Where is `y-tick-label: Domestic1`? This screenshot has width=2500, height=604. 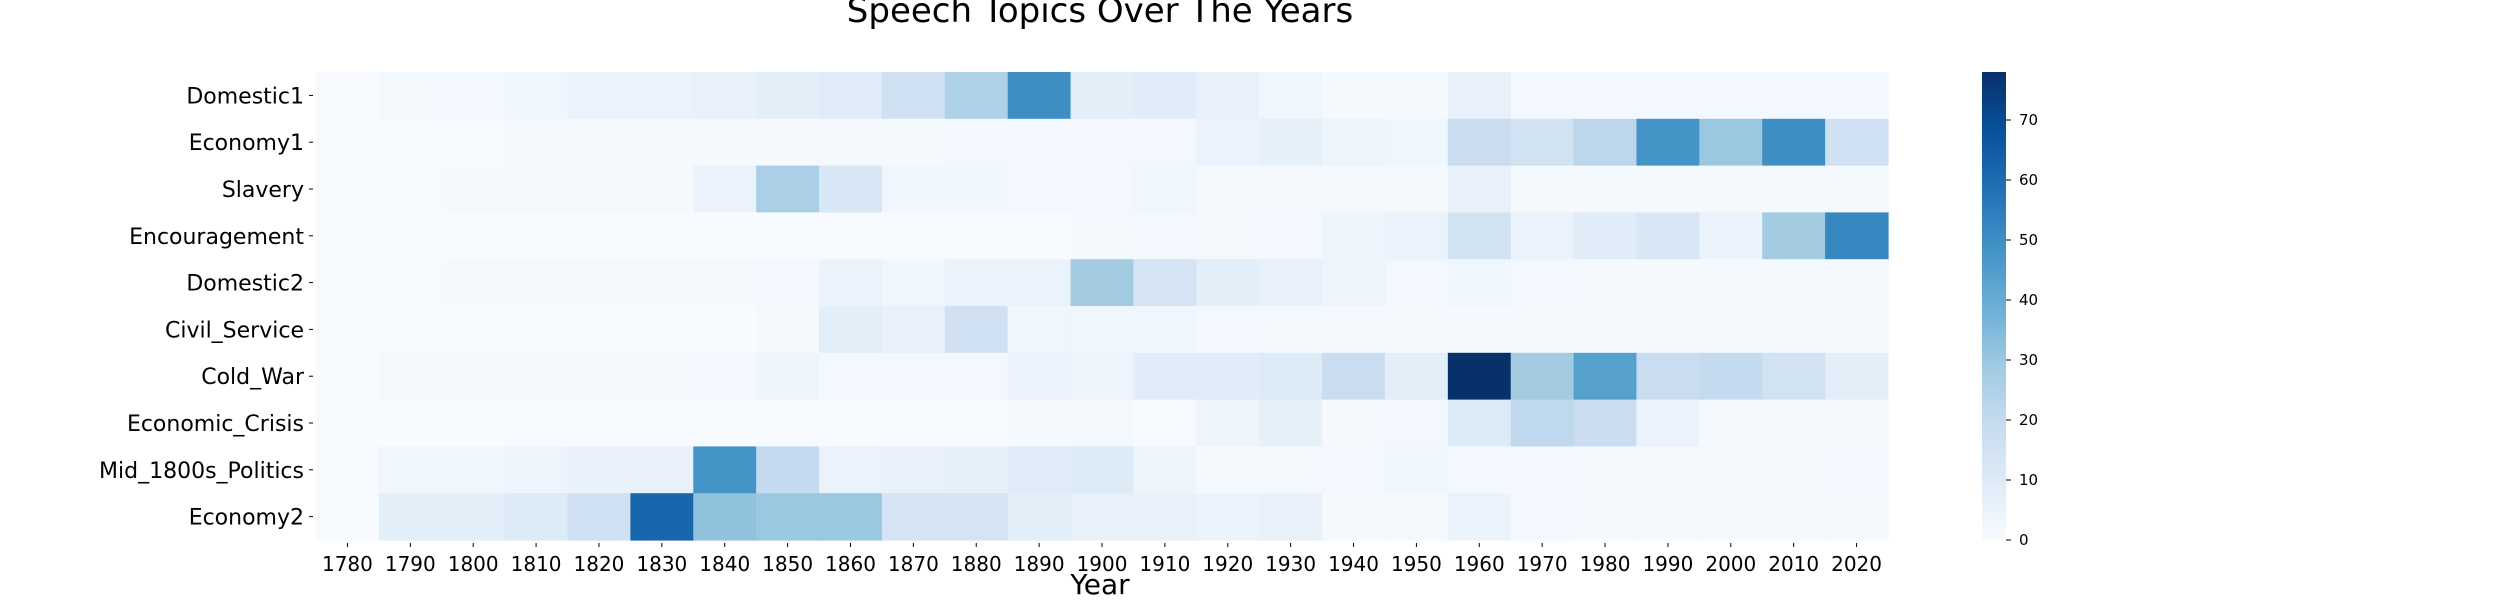 y-tick-label: Domestic1 is located at coordinates (245, 96).